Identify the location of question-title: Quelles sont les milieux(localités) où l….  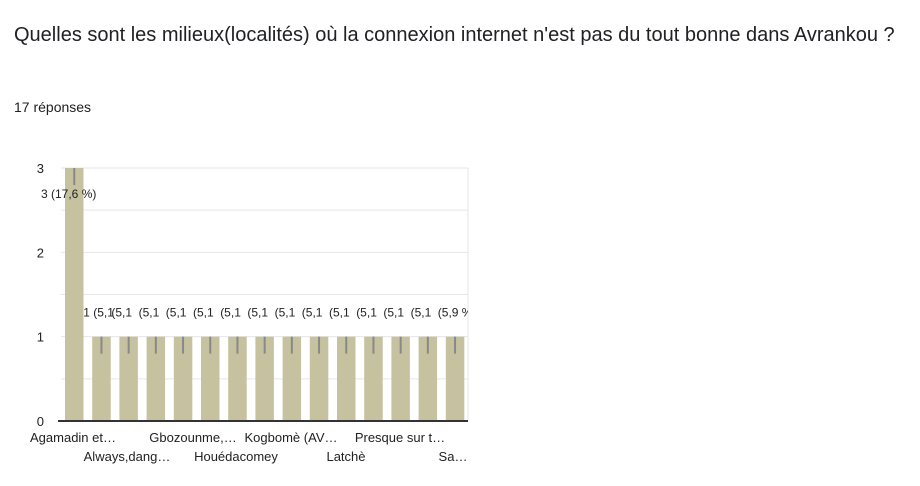
(454, 35).